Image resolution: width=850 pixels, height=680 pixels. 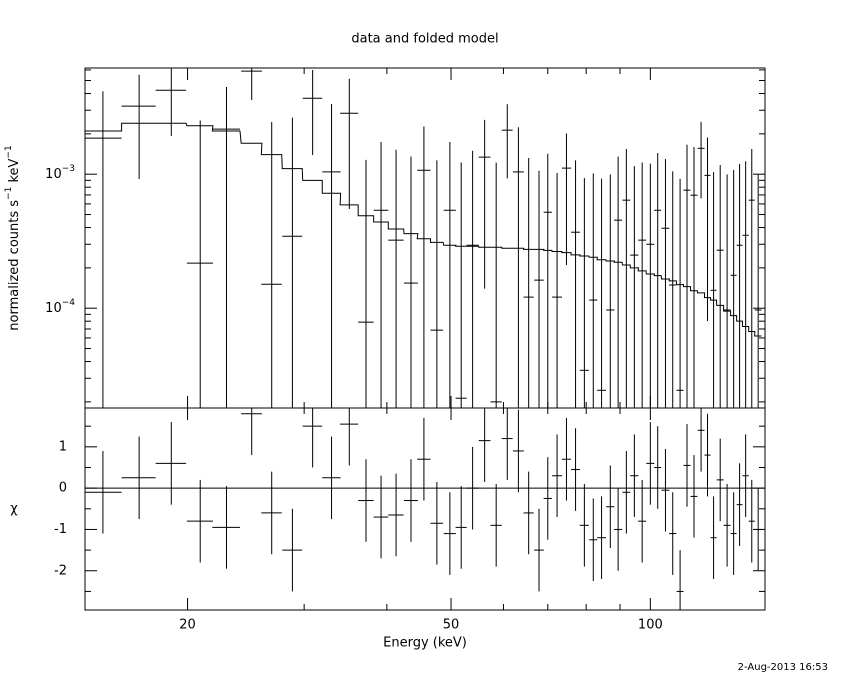 What do you see at coordinates (63, 446) in the screenshot?
I see `y-tick-label: 1` at bounding box center [63, 446].